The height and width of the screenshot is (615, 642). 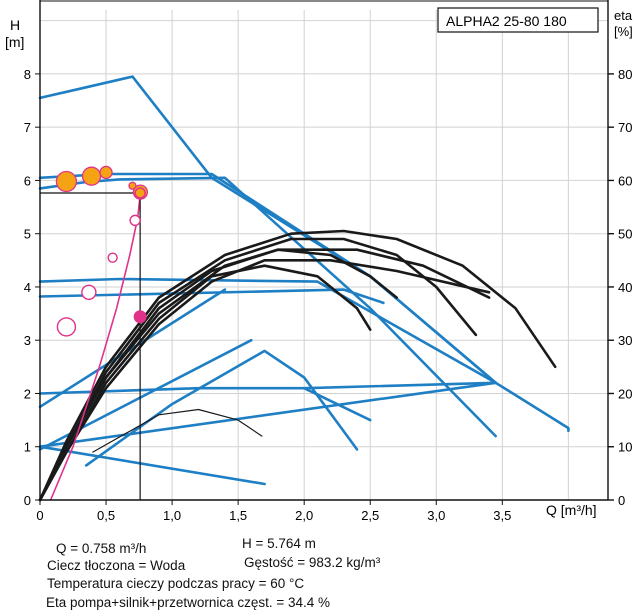 What do you see at coordinates (571, 510) in the screenshot?
I see `x-axis-label: Q [m³/h]` at bounding box center [571, 510].